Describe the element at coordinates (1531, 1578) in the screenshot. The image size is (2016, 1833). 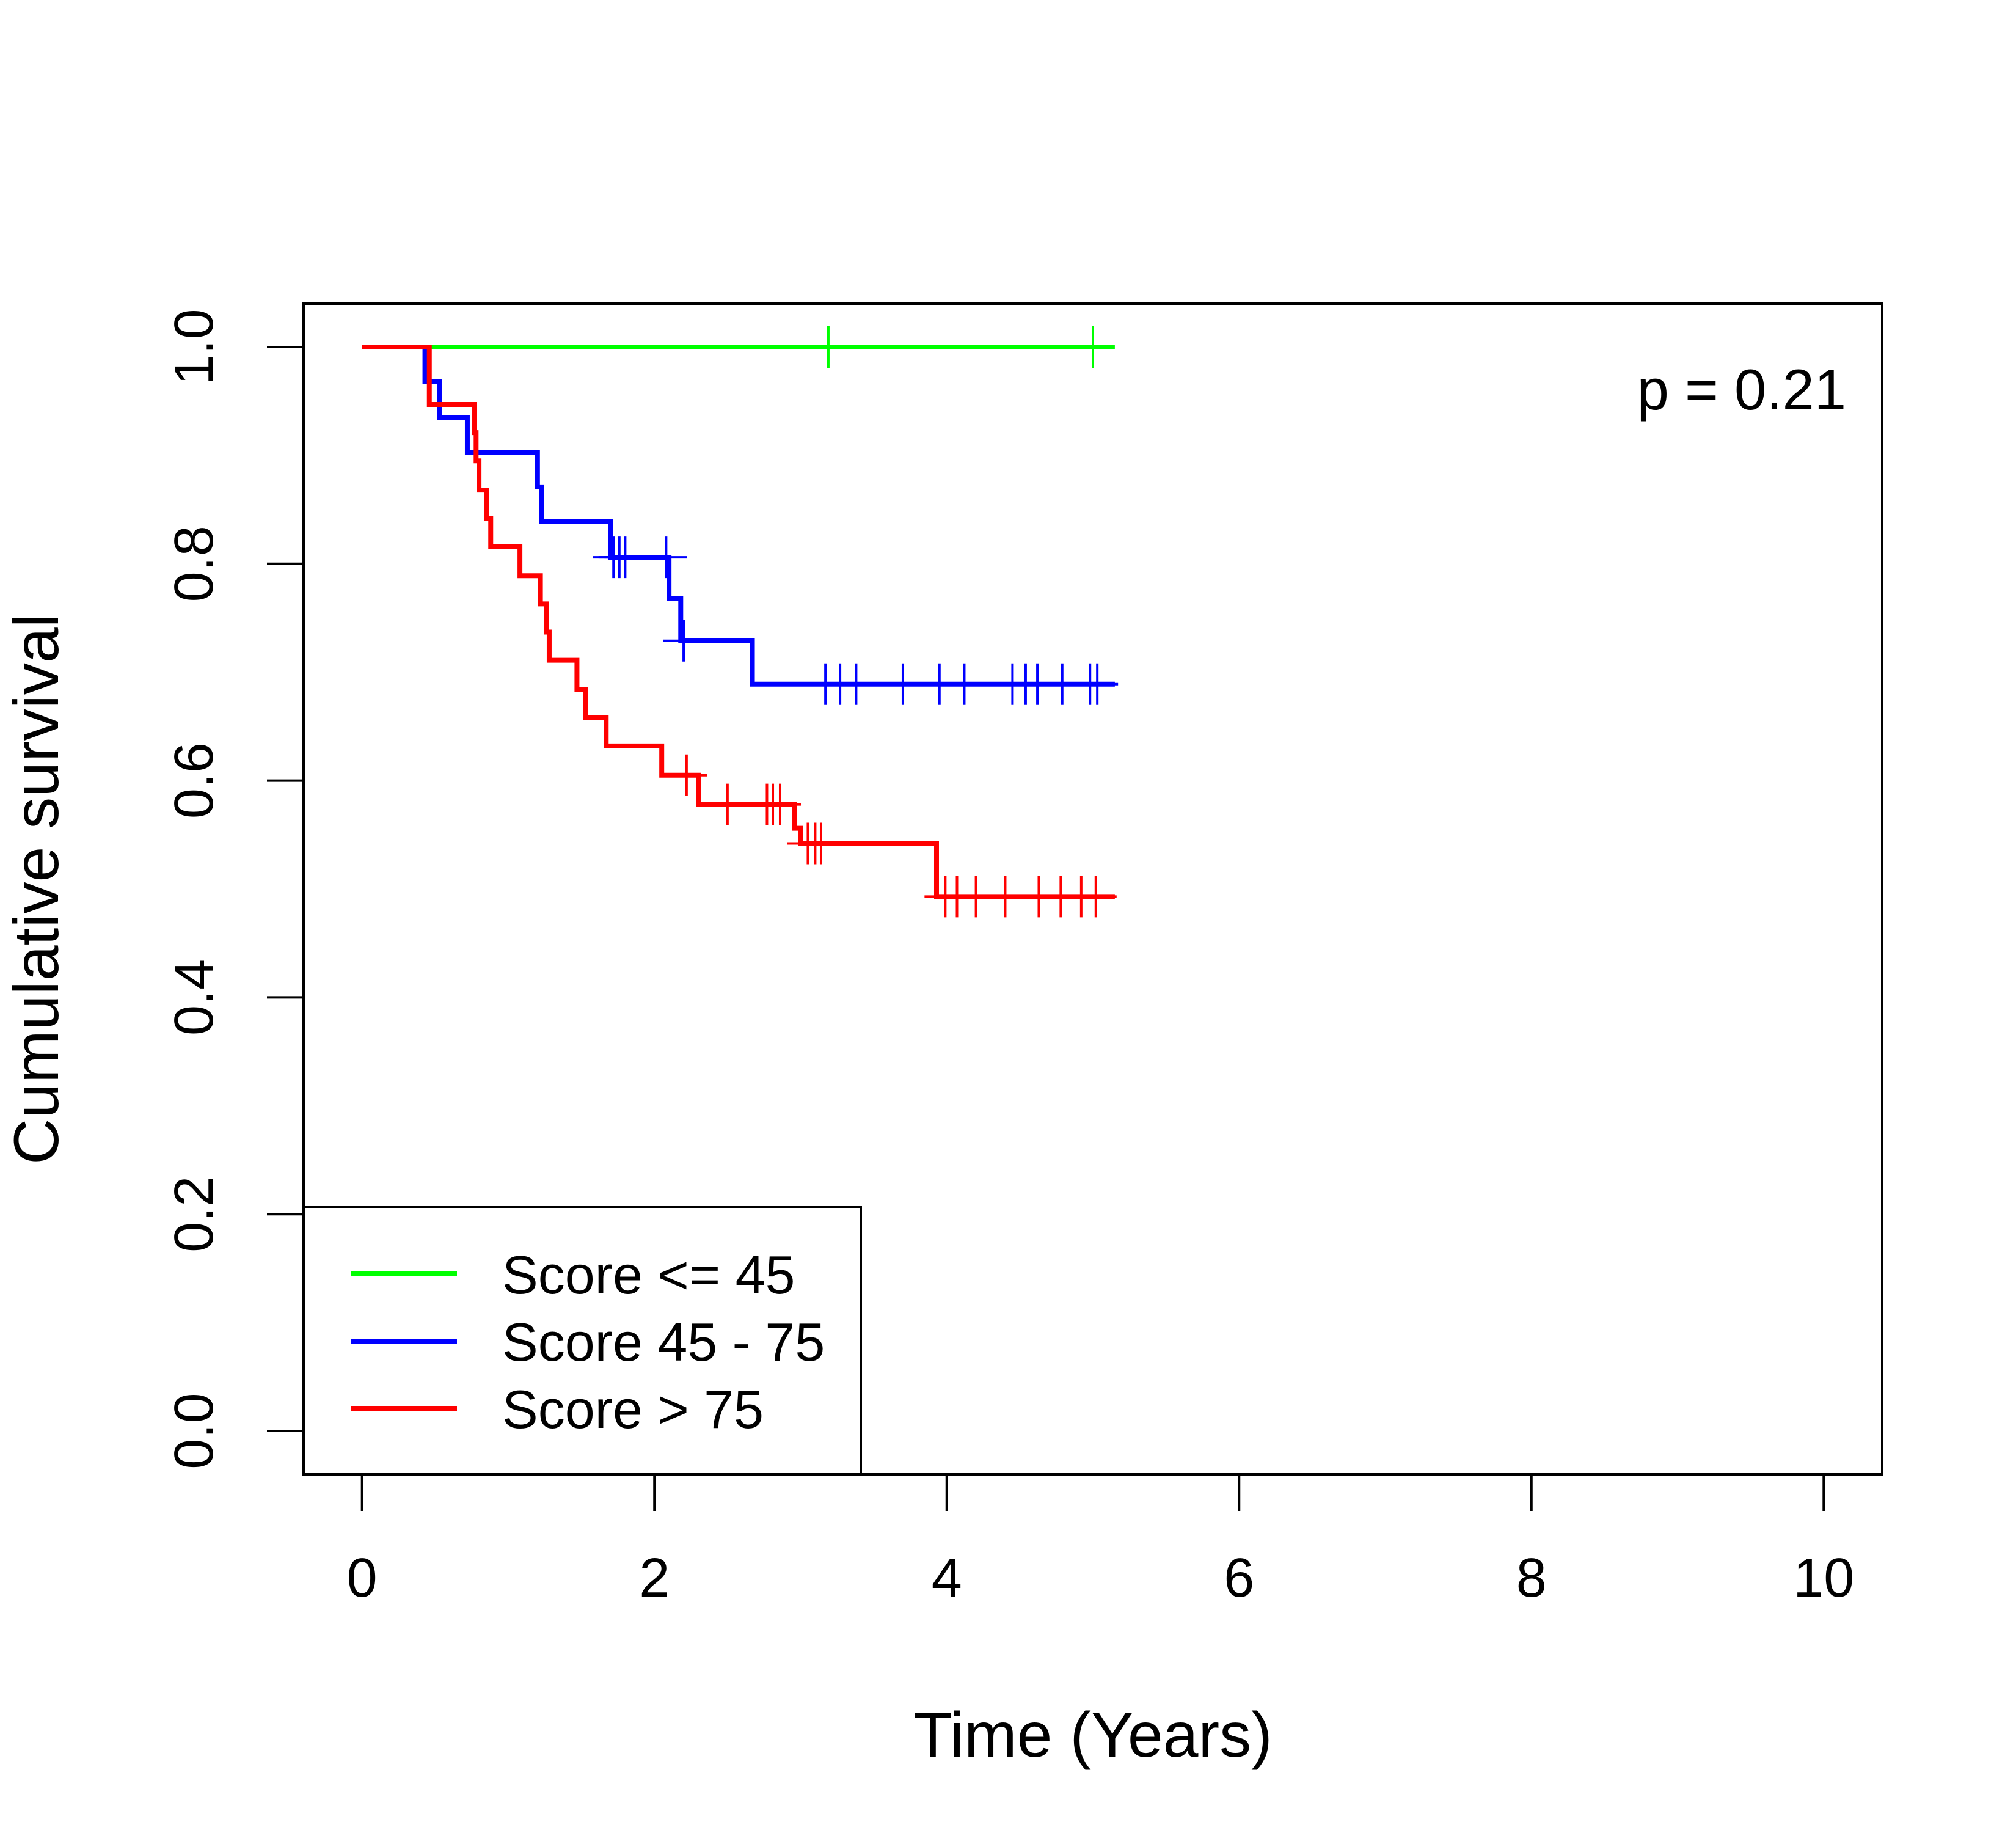
I see `x-tick-label: 8` at that location.